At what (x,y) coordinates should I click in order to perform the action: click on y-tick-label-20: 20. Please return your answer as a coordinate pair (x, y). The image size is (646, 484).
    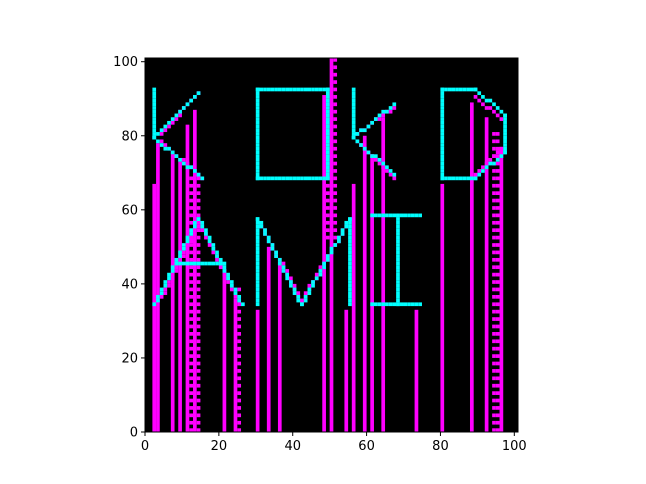
    Looking at the image, I should click on (129, 358).